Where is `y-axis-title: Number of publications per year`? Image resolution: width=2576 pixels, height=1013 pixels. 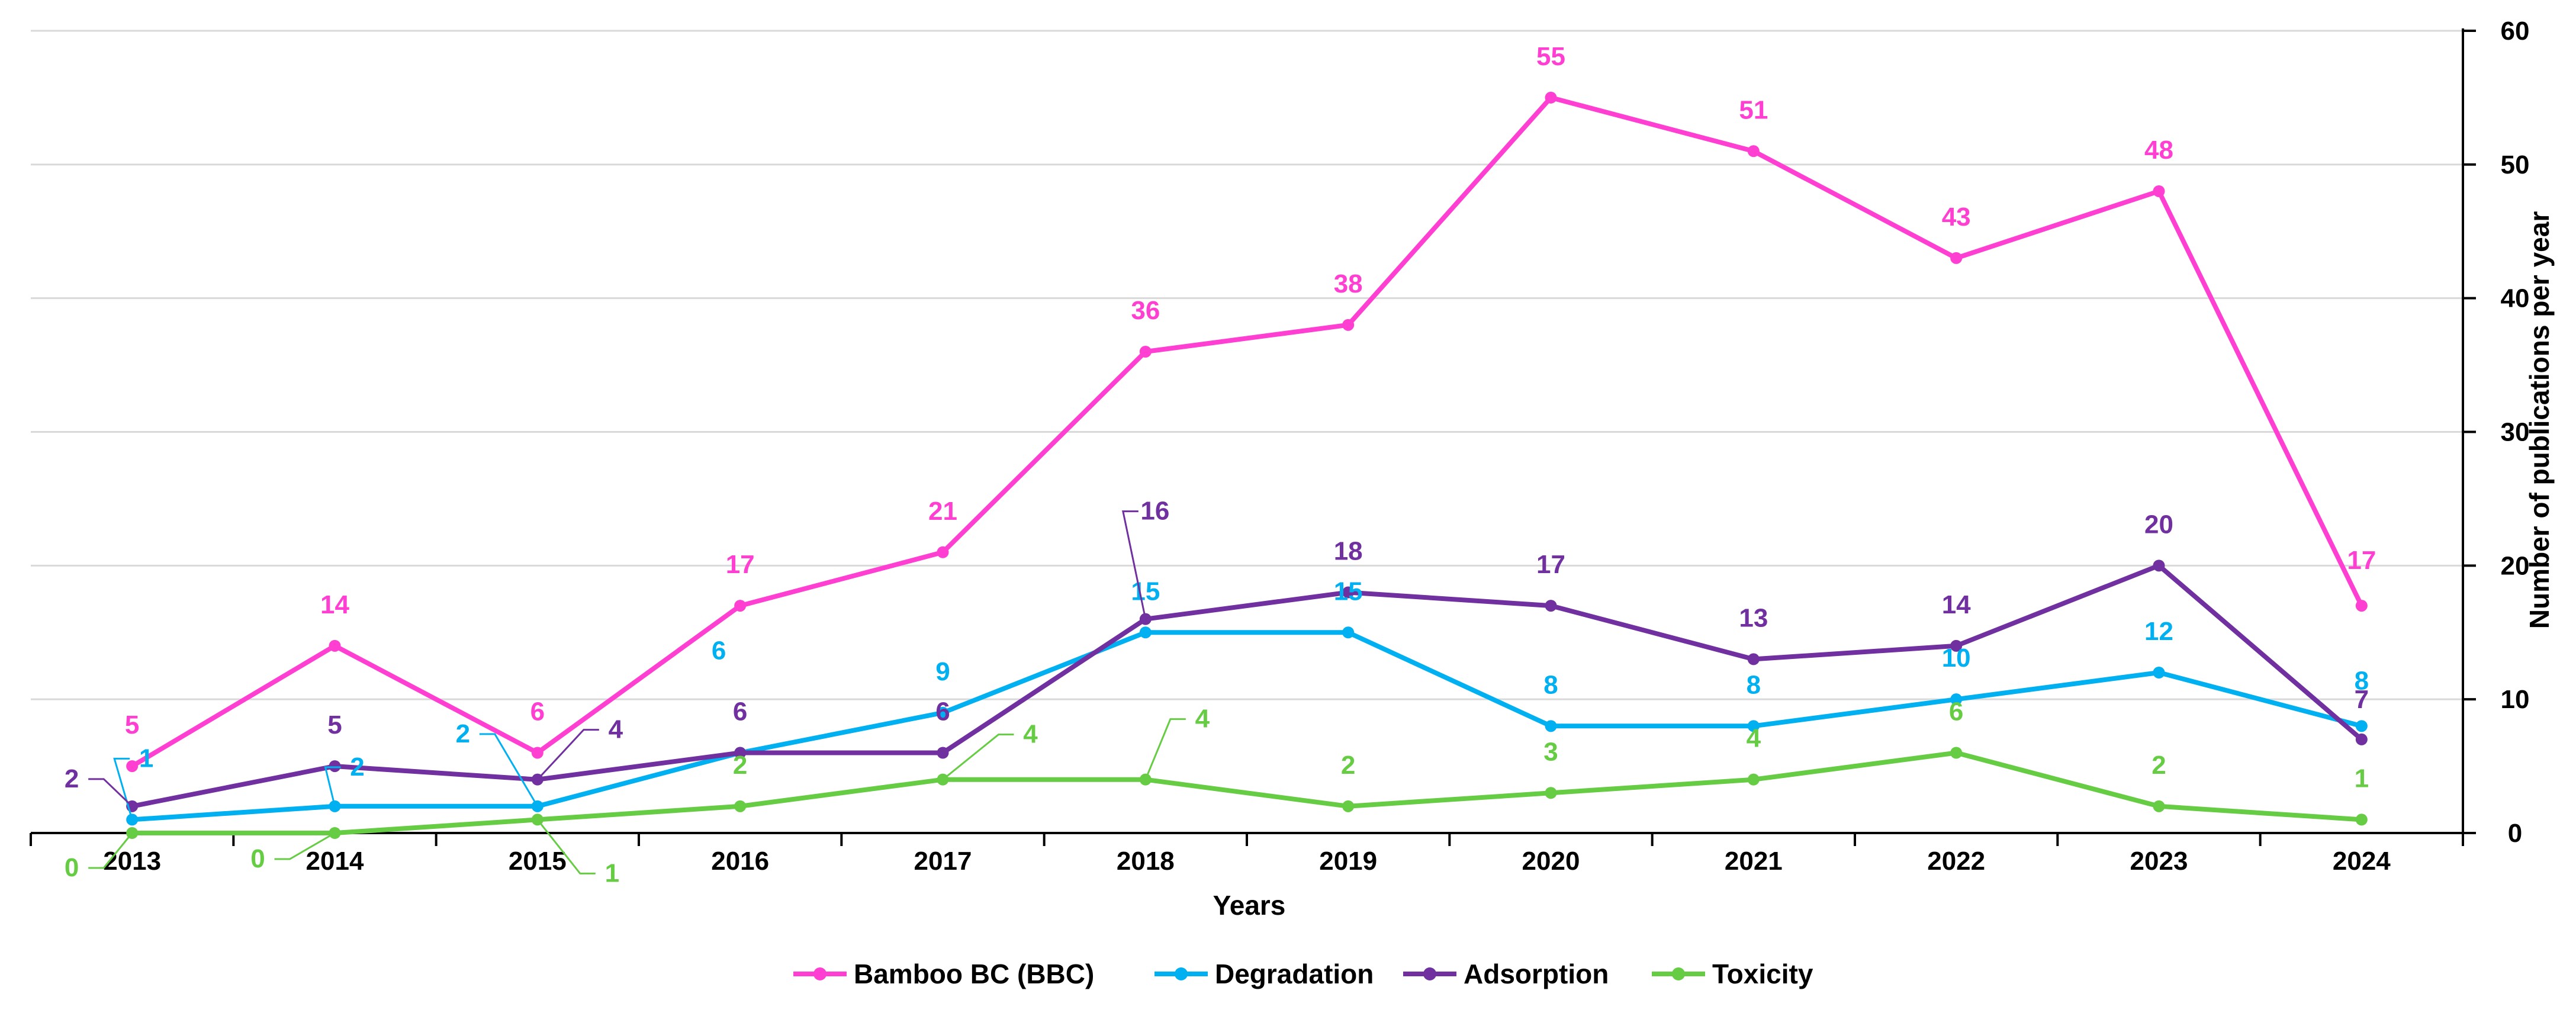 y-axis-title: Number of publications per year is located at coordinates (2540, 420).